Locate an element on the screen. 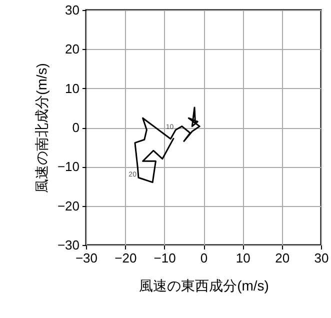 Image resolution: width=331 pixels, height=318 pixels. y-tick-label: −10 is located at coordinates (68, 166).